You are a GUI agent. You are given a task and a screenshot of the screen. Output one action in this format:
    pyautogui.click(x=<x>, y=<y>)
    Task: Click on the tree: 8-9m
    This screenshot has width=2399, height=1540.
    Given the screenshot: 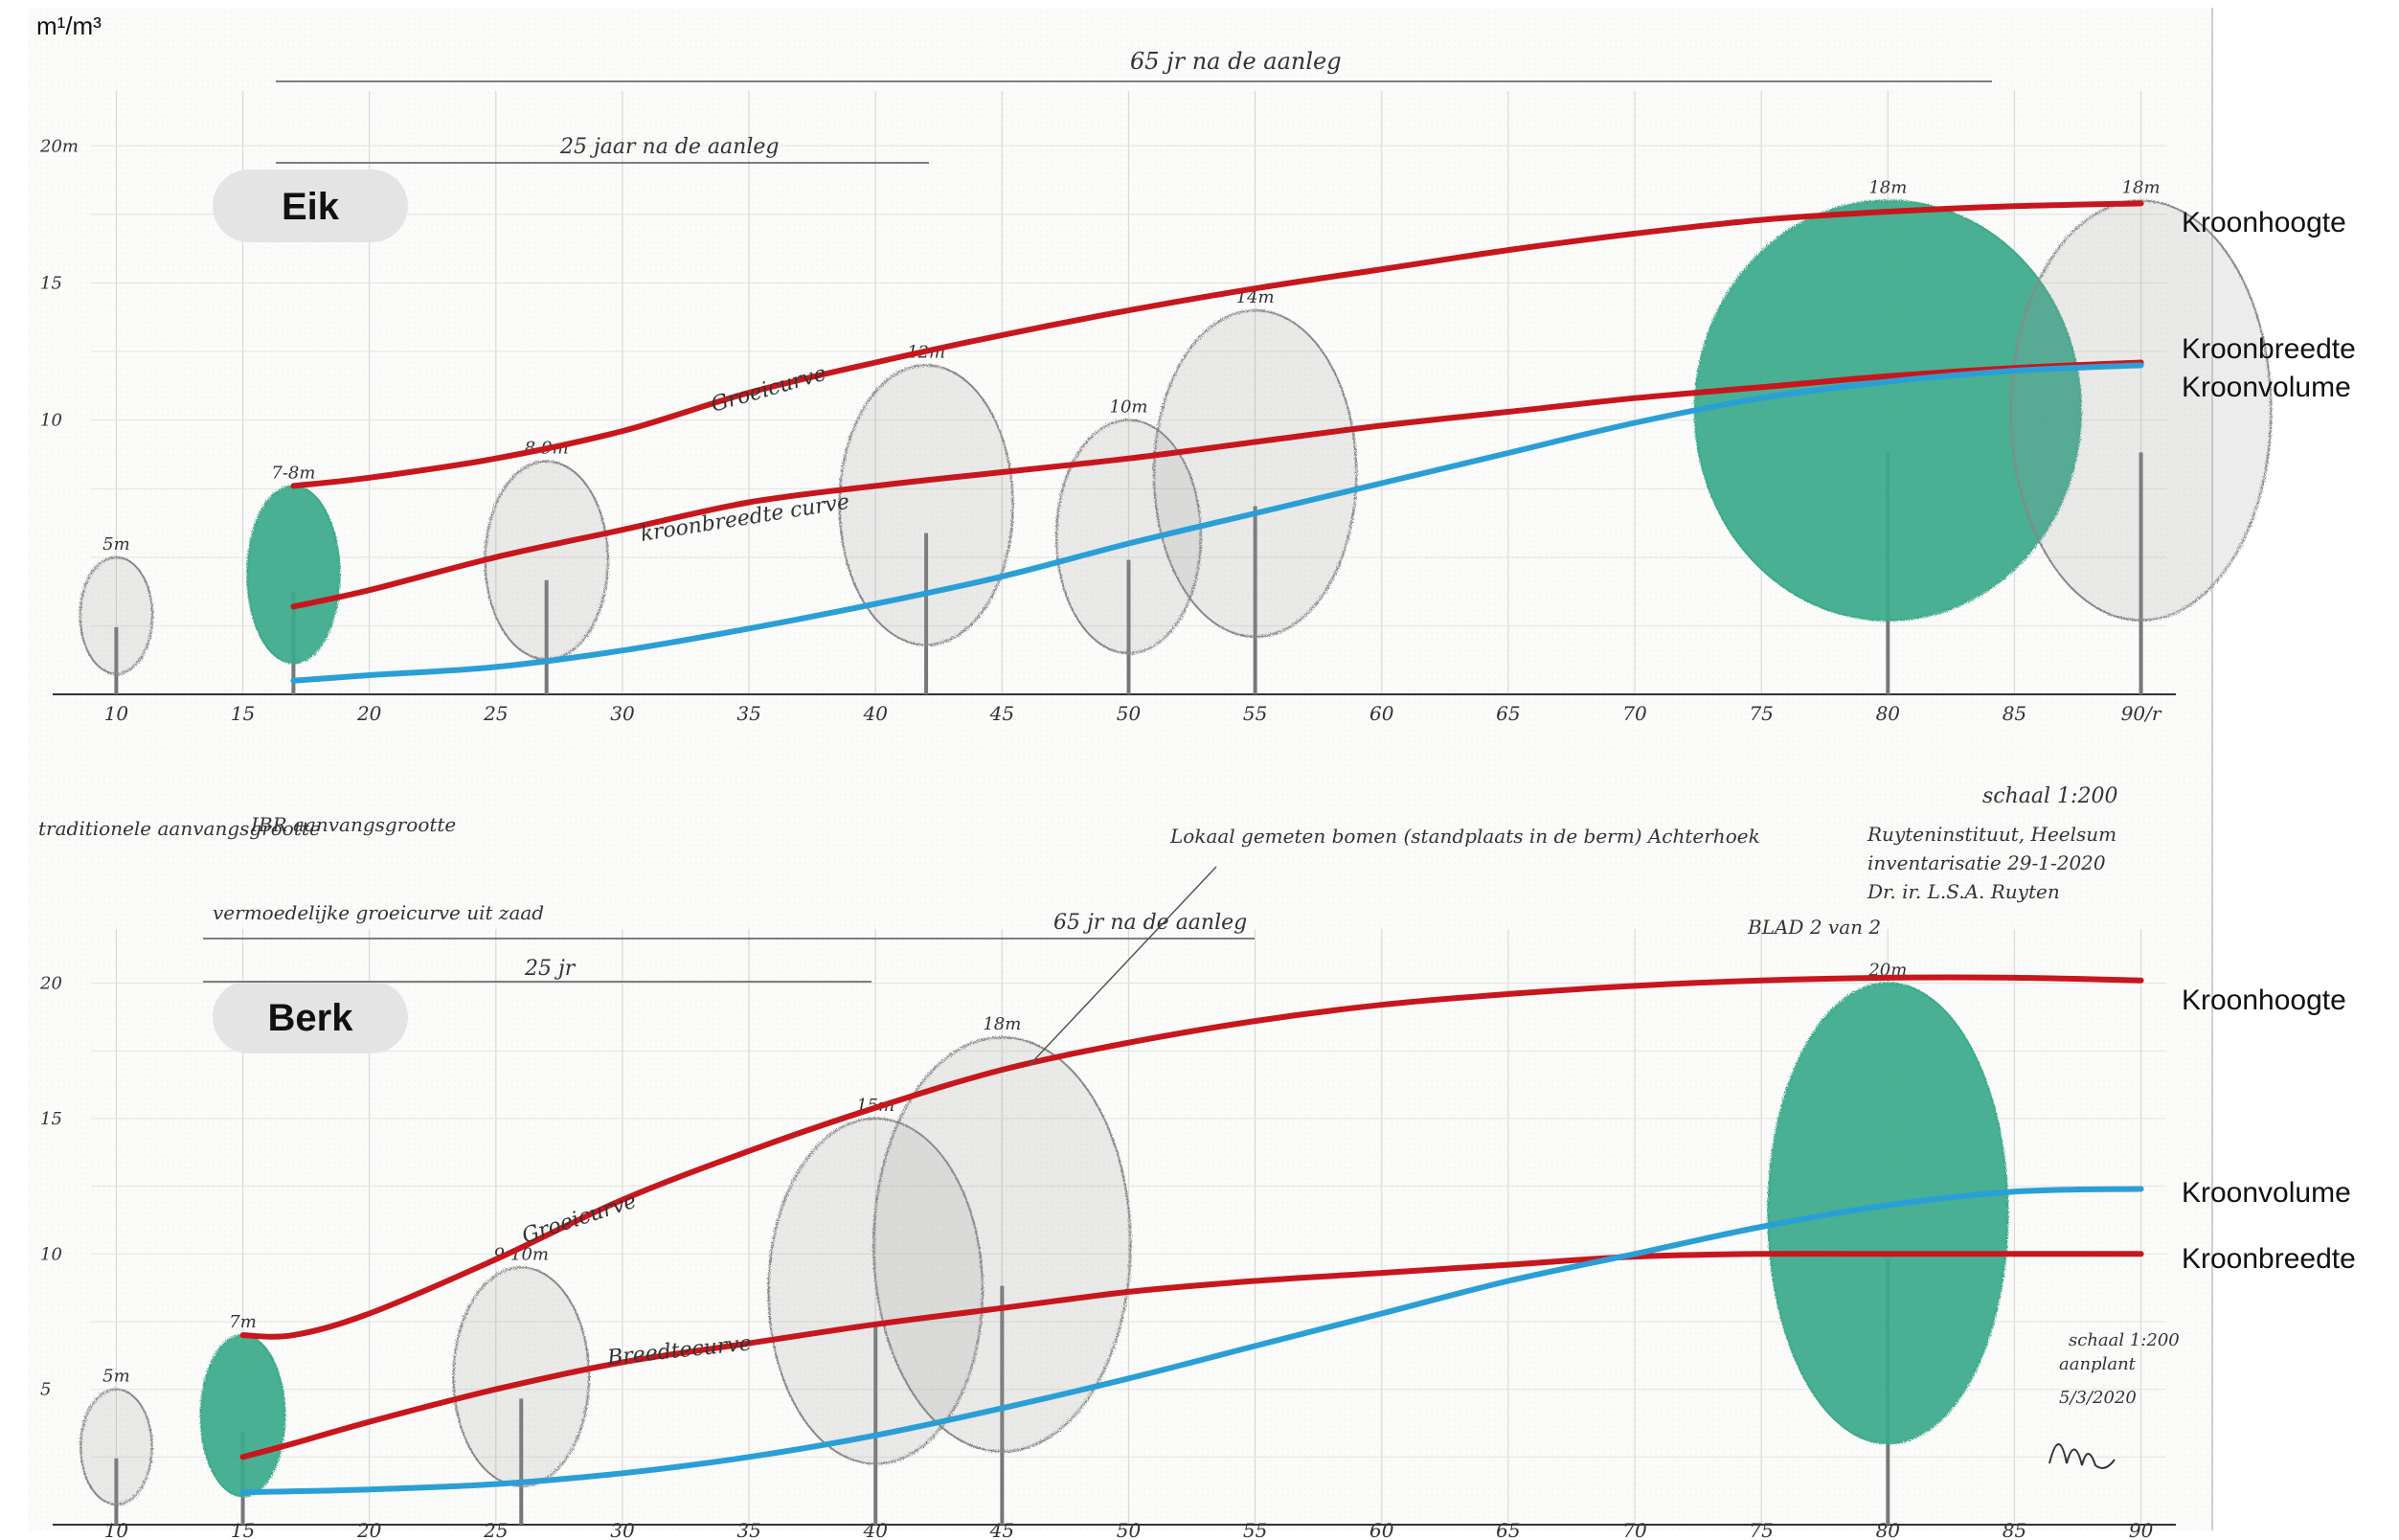 What is the action you would take?
    pyautogui.click(x=546, y=566)
    